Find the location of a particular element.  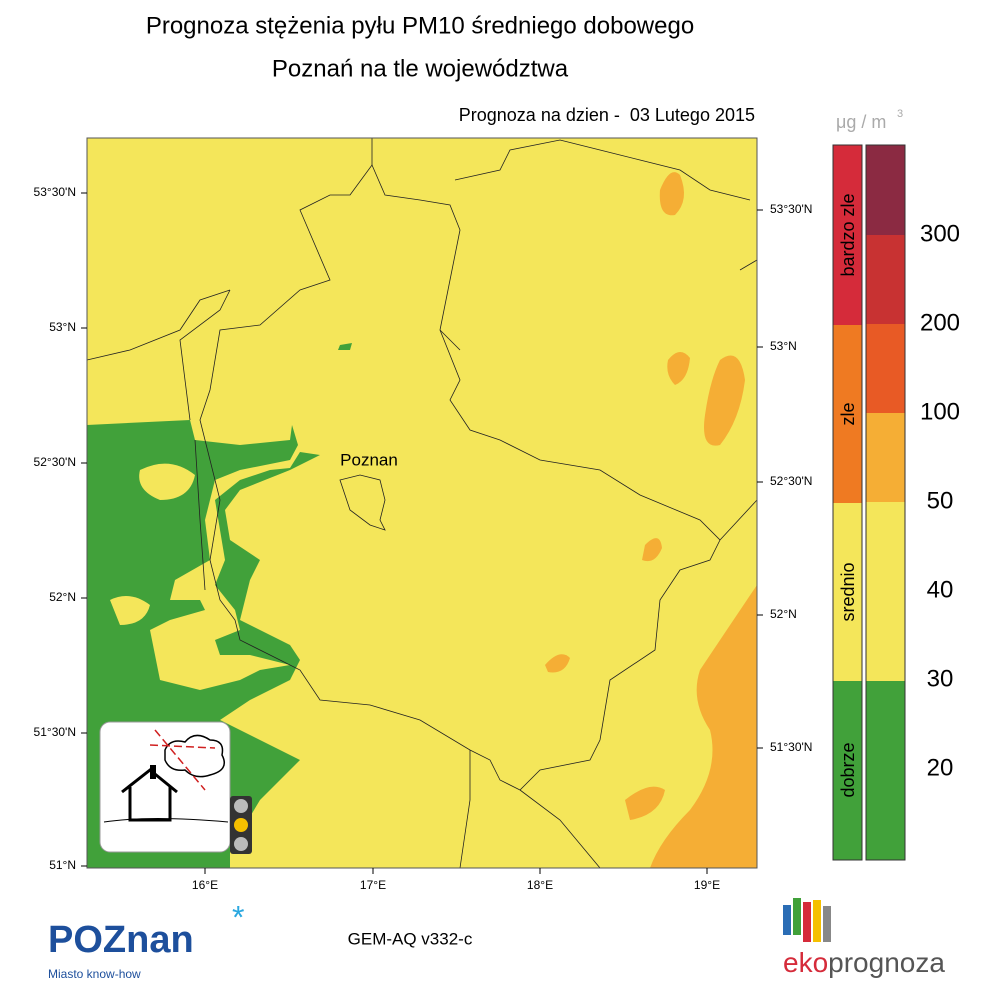

legend-category: srednio is located at coordinates (848, 591).